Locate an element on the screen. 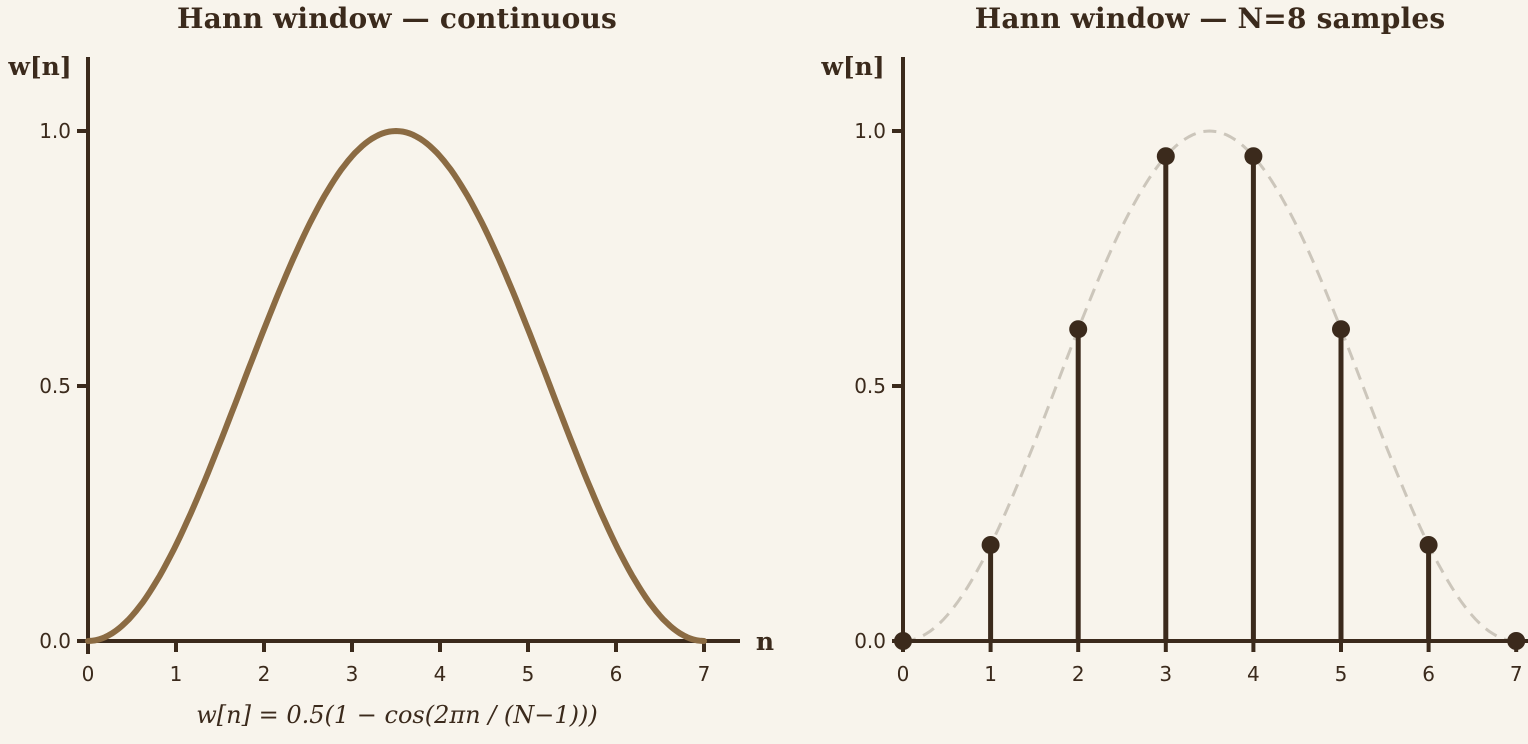 The width and height of the screenshot is (1528, 744). samples-chart-y-tick-label: 0.0 is located at coordinates (870, 641).